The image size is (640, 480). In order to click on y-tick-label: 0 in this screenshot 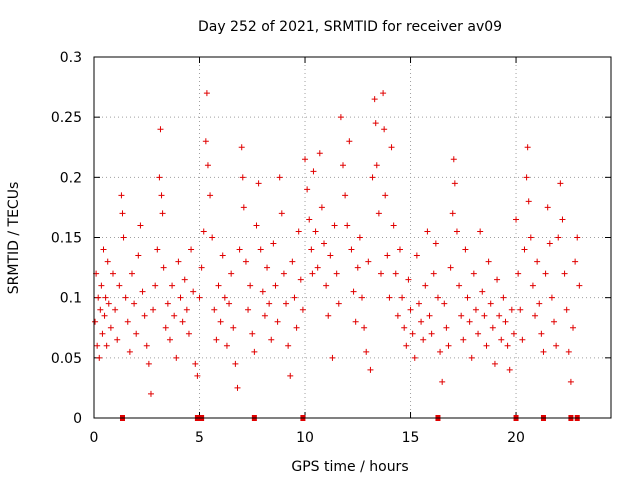, I will do `click(77, 419)`.